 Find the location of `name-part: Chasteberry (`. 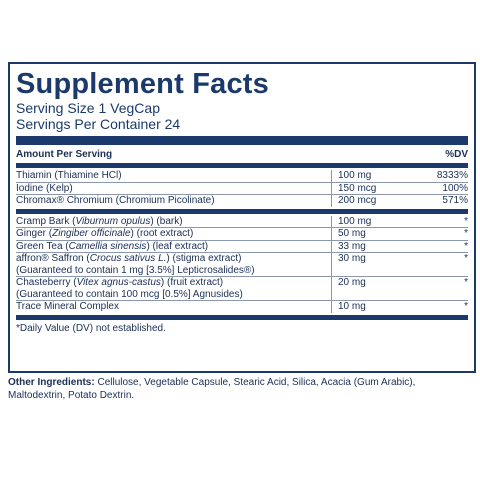

name-part: Chasteberry ( is located at coordinates (46, 282).